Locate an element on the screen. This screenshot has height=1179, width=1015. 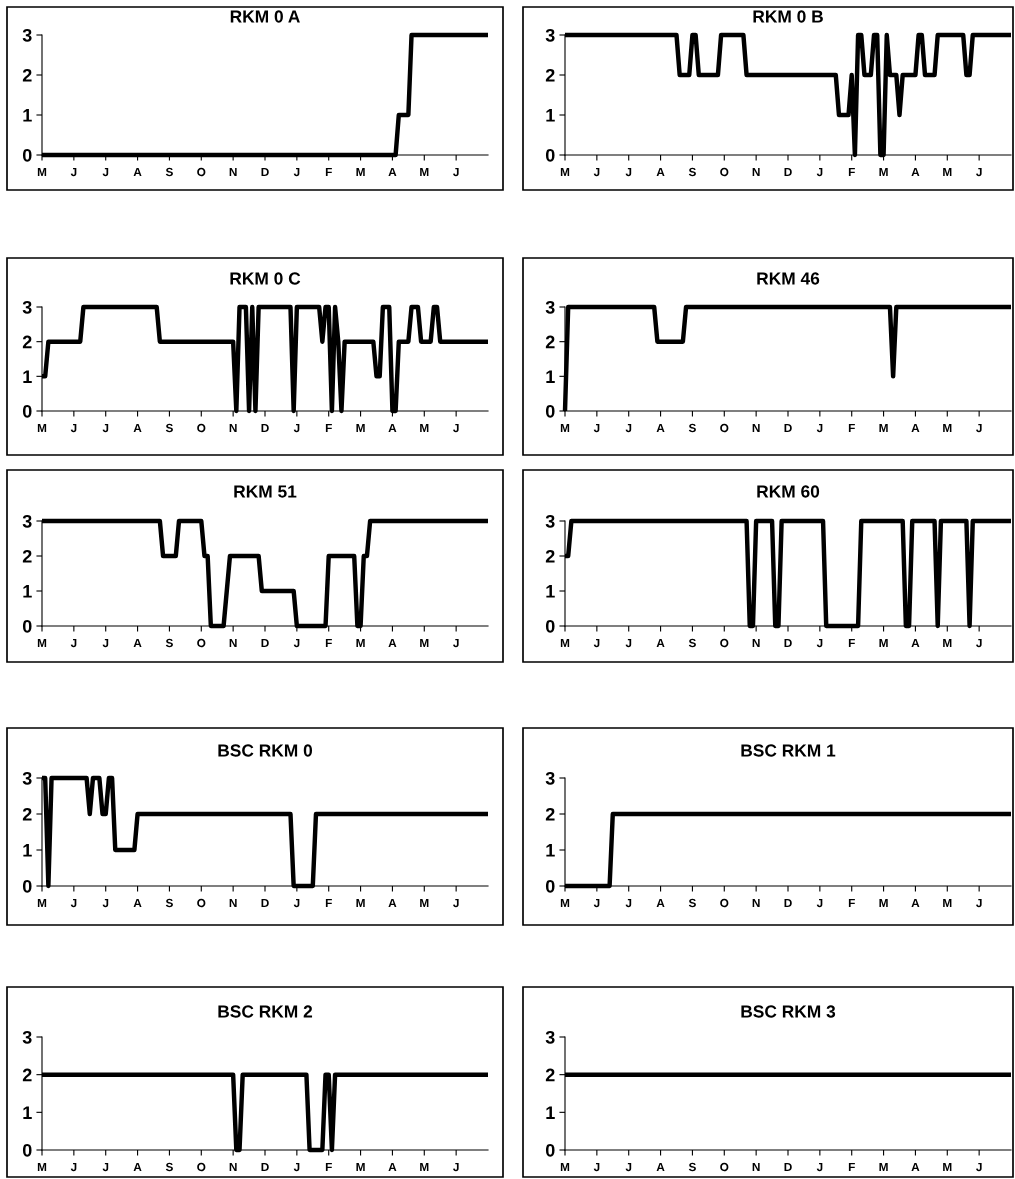
chart-title: RKM 0 A is located at coordinates (265, 16).